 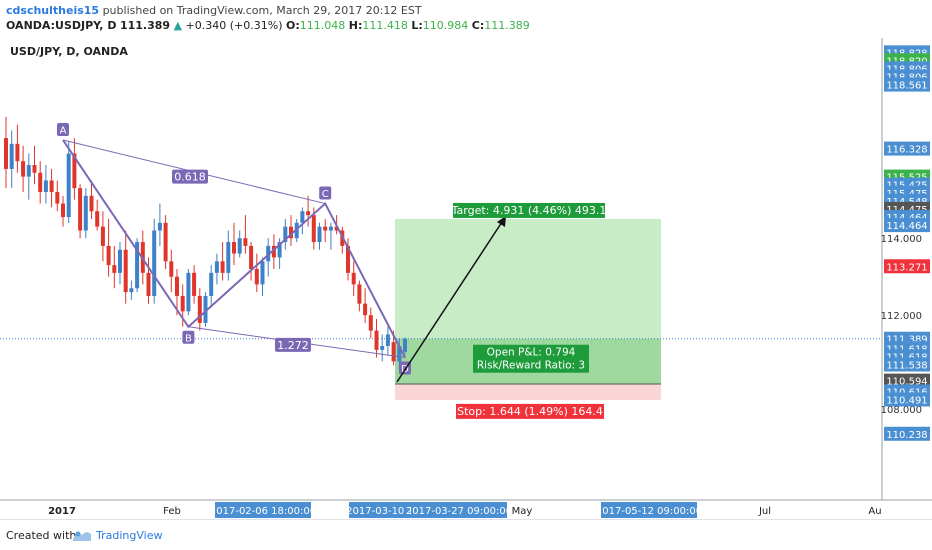 What do you see at coordinates (325, 193) in the screenshot?
I see `pattern-point-C` at bounding box center [325, 193].